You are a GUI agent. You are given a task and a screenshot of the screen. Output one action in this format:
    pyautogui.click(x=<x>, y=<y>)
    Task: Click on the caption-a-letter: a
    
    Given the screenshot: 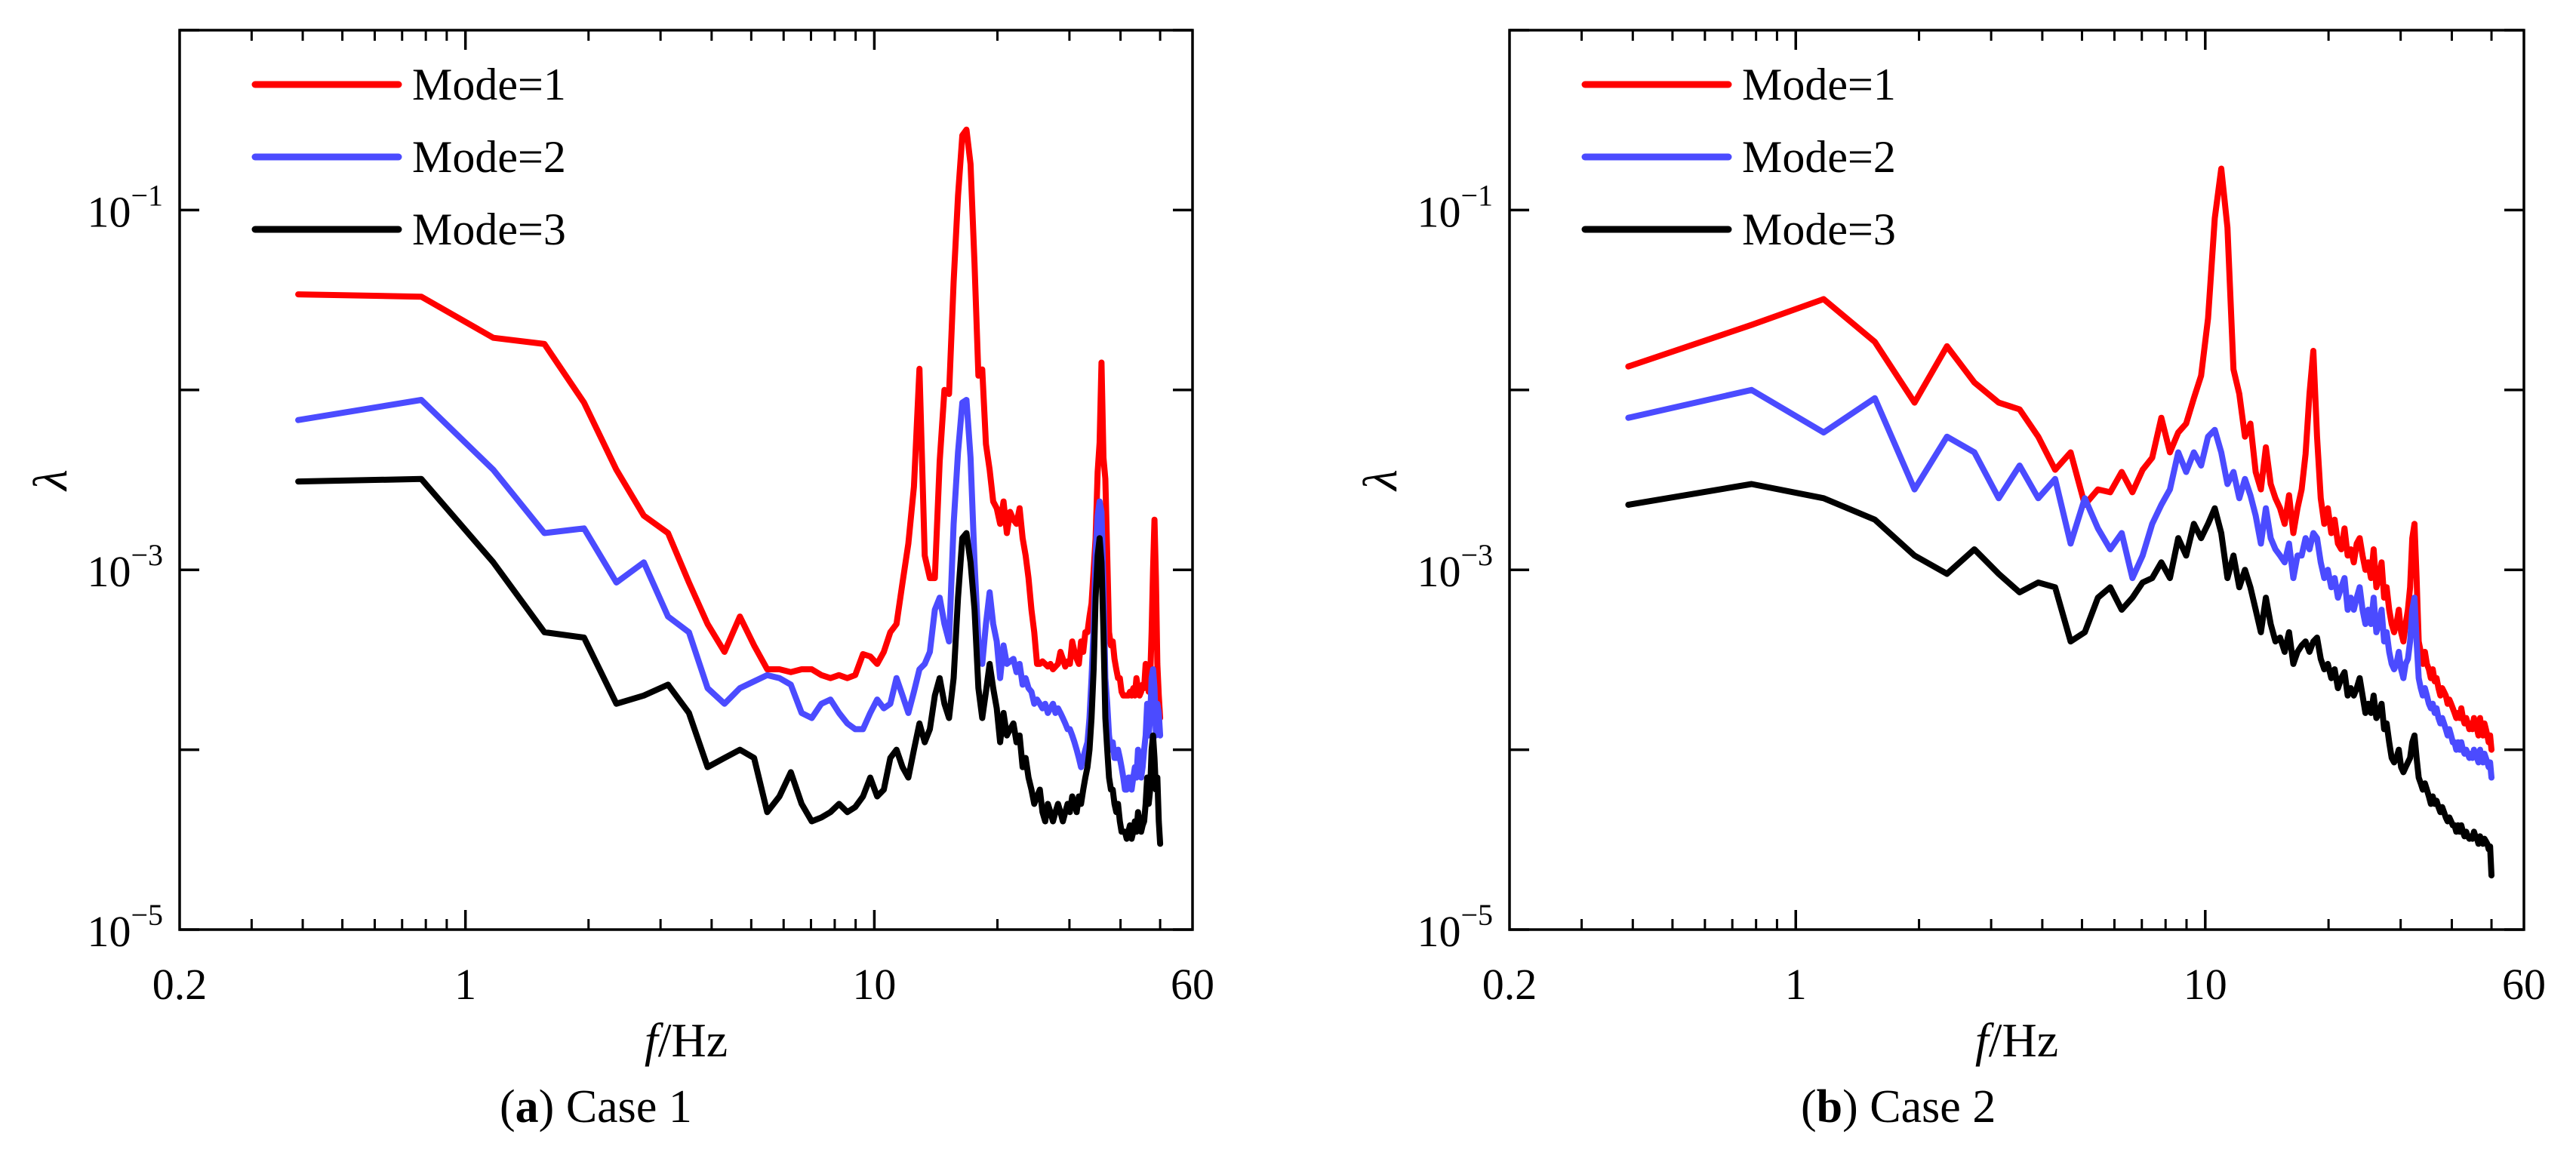 What is the action you would take?
    pyautogui.click(x=527, y=1107)
    